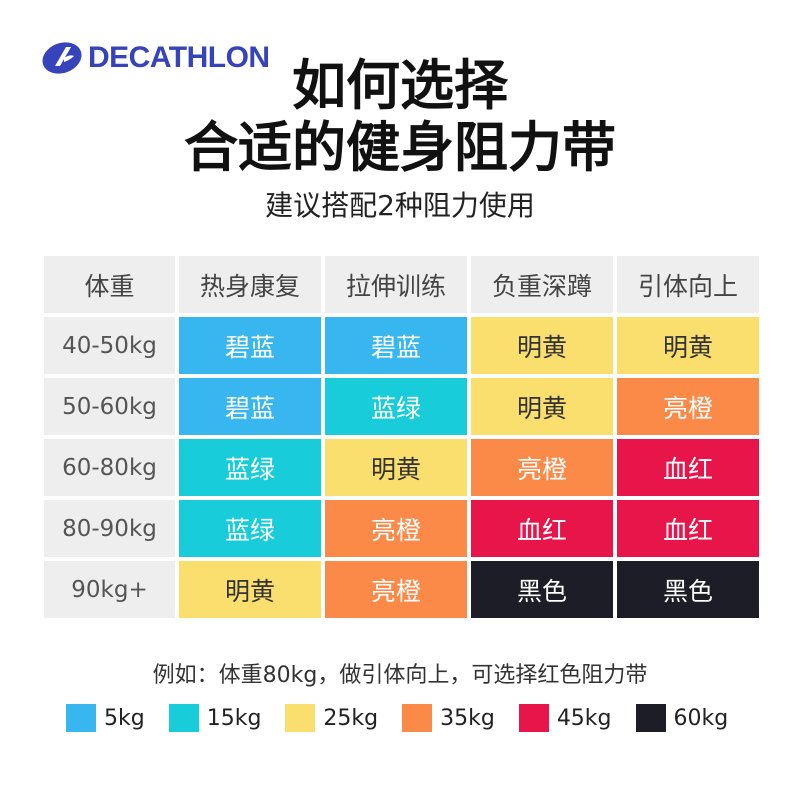 The width and height of the screenshot is (800, 800). I want to click on row-weight-label: 40-50kg, so click(109, 345).